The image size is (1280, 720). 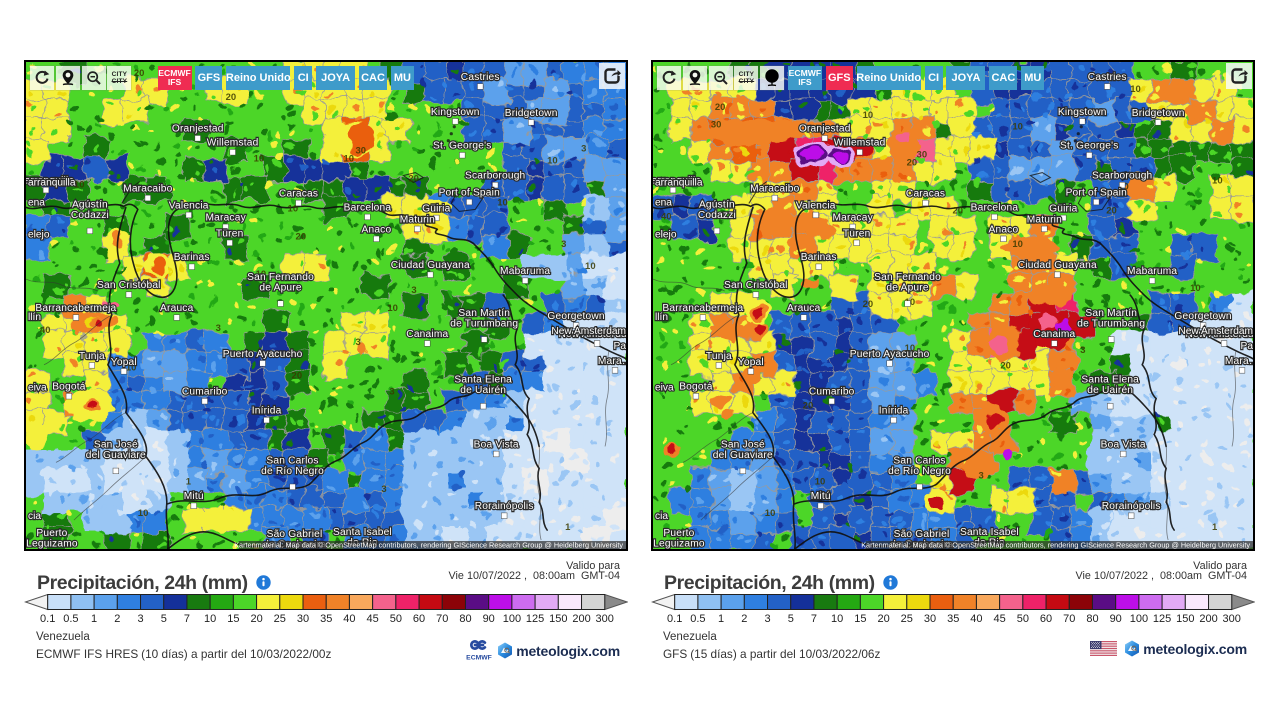 What do you see at coordinates (751, 362) in the screenshot?
I see `svg-text: Yopal` at bounding box center [751, 362].